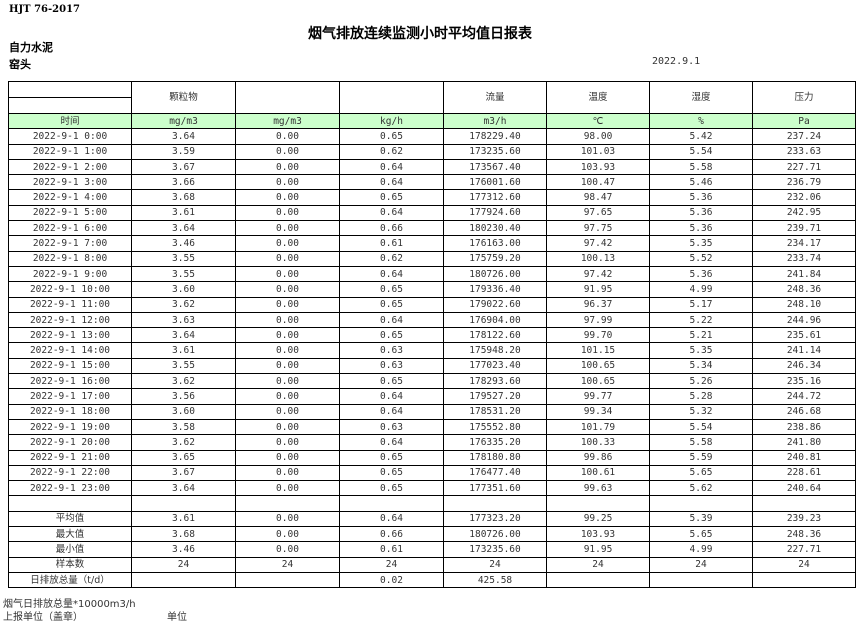 Image resolution: width=865 pixels, height=623 pixels. Describe the element at coordinates (804, 320) in the screenshot. I see `value-cell: 244.96` at that location.